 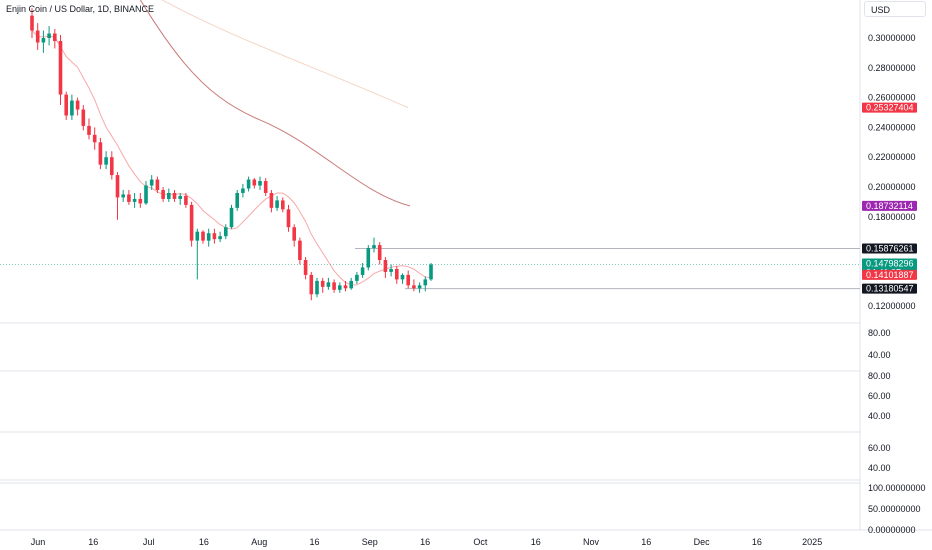 I want to click on price-tag: 0.15876261, so click(x=889, y=248).